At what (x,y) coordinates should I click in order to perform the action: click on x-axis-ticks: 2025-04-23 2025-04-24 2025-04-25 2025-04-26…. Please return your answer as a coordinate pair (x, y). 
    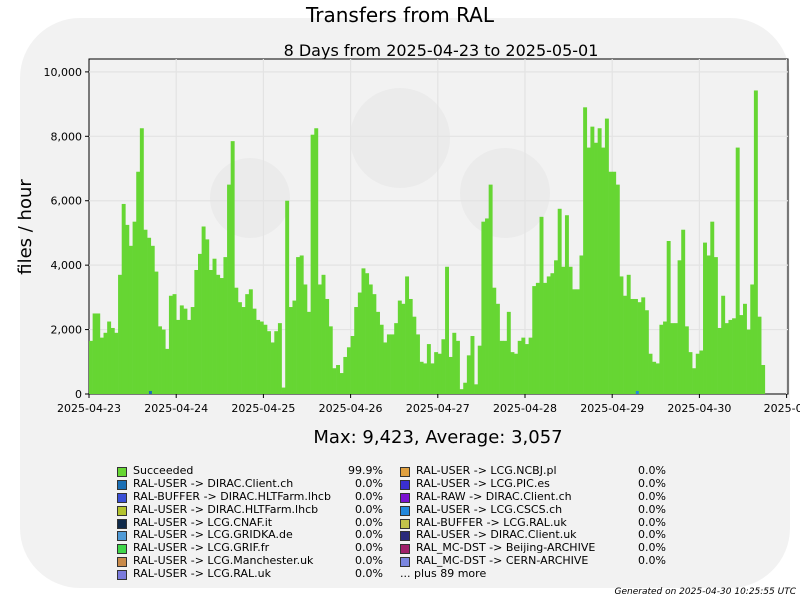
    Looking at the image, I should click on (428, 404).